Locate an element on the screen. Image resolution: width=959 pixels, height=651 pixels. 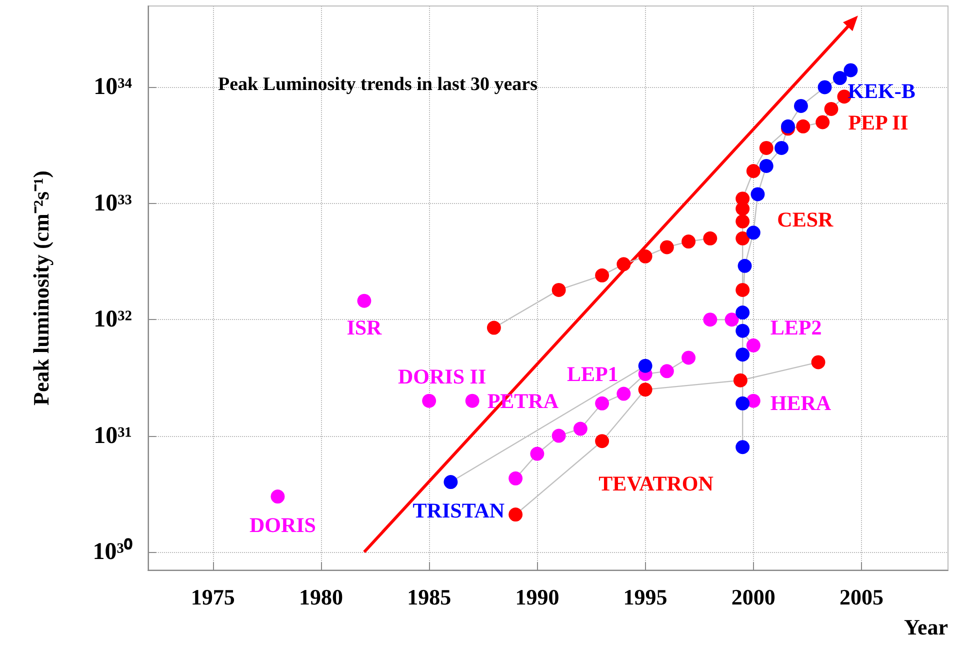
x-tick-label: 2000 is located at coordinates (753, 597).